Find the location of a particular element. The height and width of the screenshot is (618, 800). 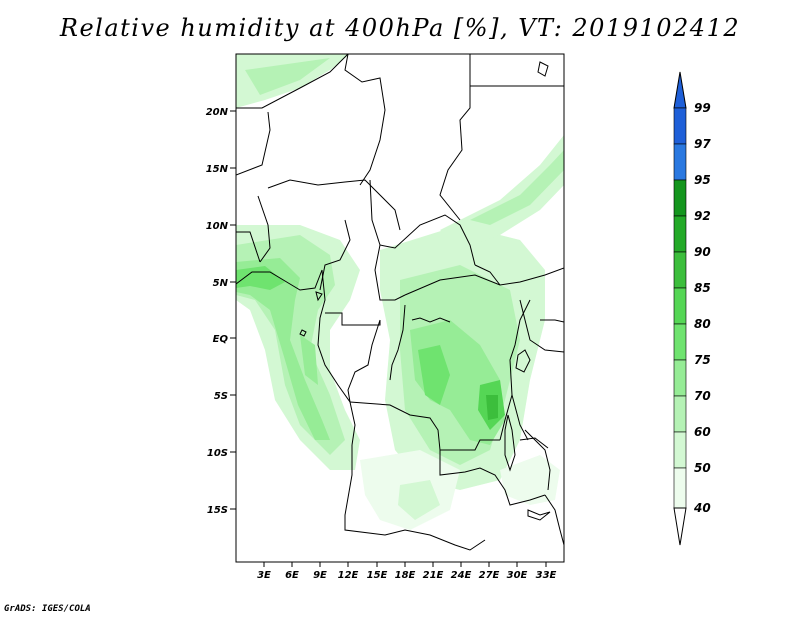

lon-label: 30E is located at coordinates (517, 575).